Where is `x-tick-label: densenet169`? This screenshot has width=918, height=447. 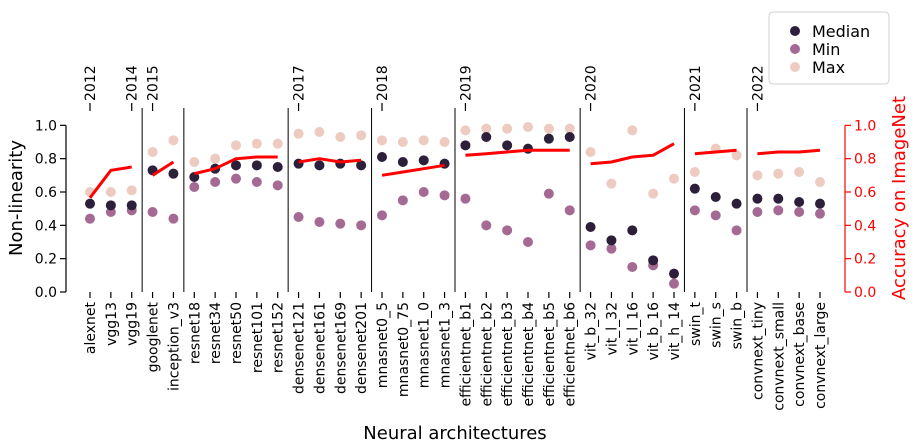
x-tick-label: densenet169 is located at coordinates (341, 348).